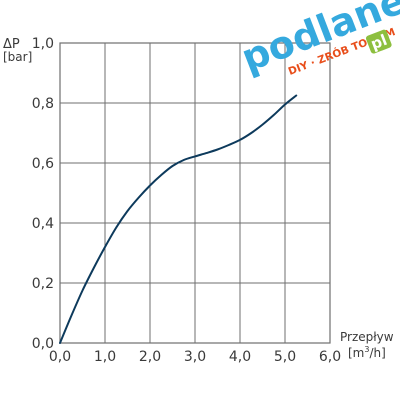  I want to click on x-axis-label: Przepływ, so click(367, 337).